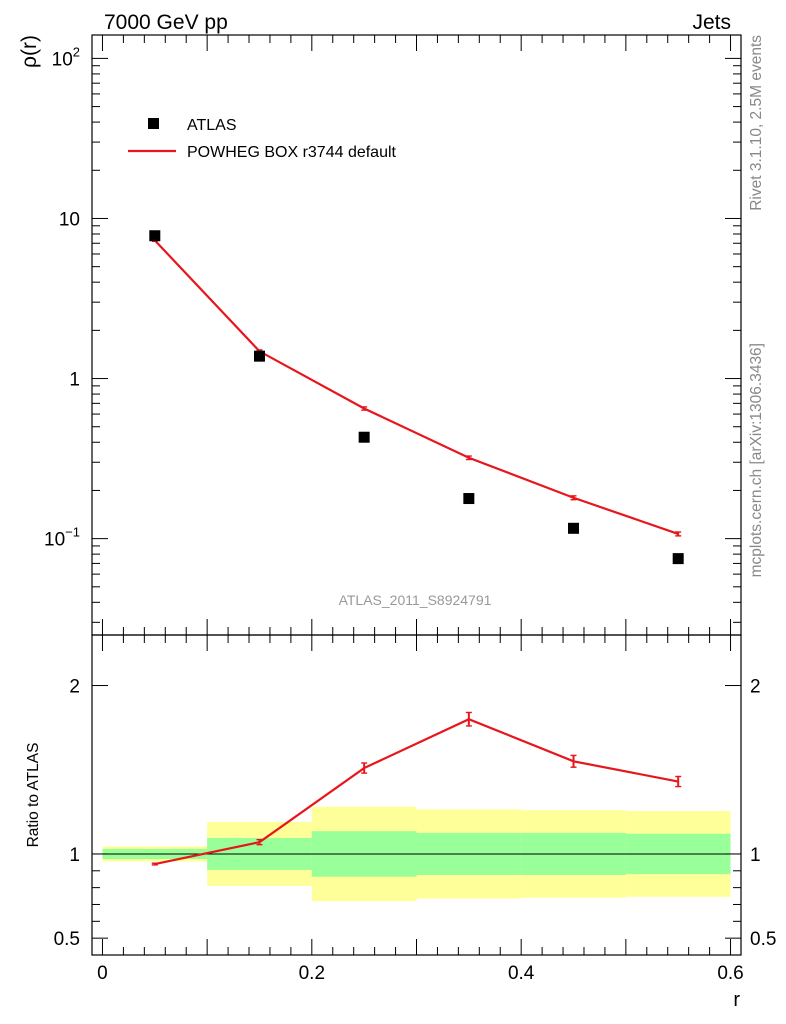 This screenshot has height=1024, width=786. Describe the element at coordinates (74, 855) in the screenshot. I see `ratio-y-tick-label-left-1: 1` at that location.